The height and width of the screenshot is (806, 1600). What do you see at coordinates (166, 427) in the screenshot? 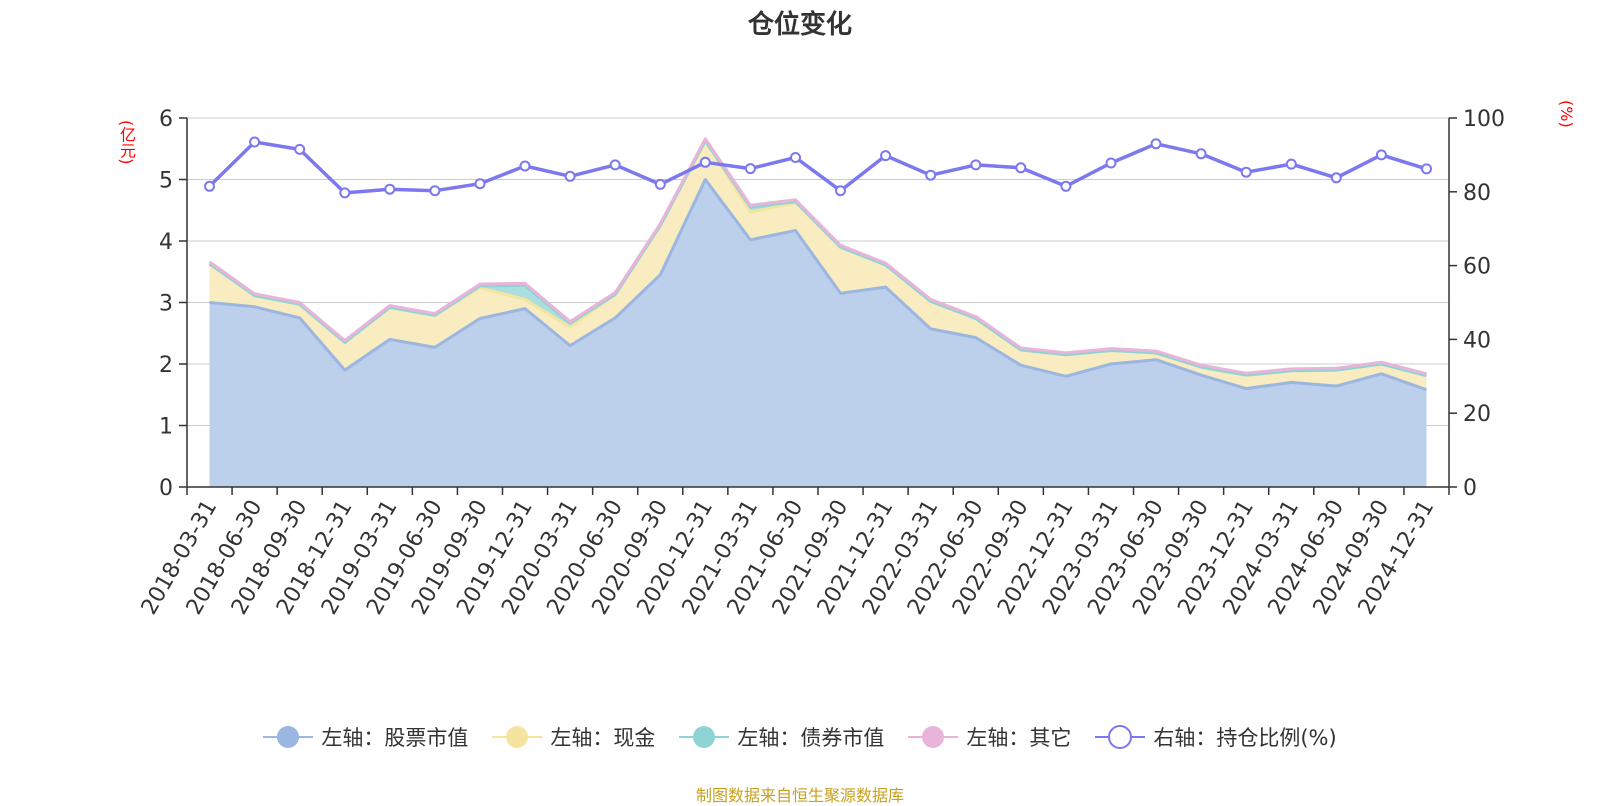
I see `left-axis-tick-label: 1` at bounding box center [166, 427].